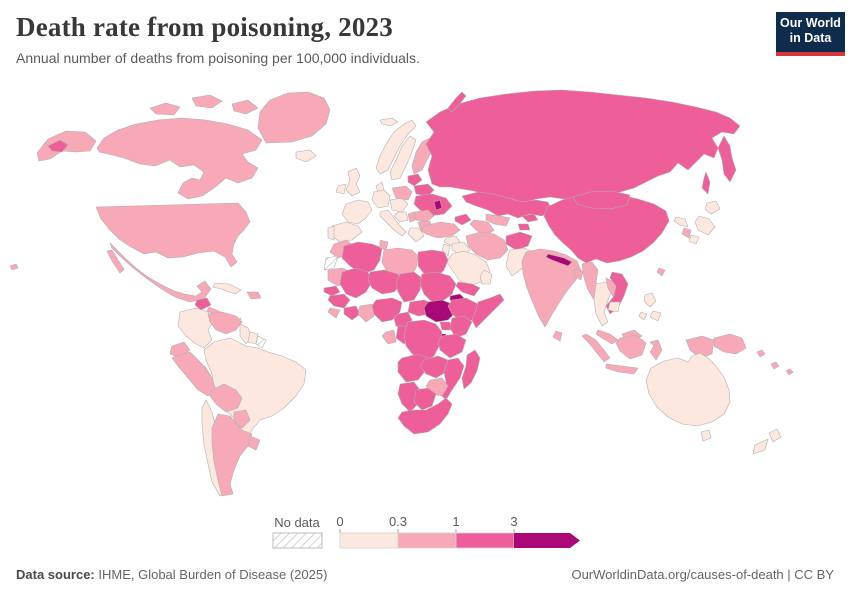  I want to click on owid-logo: Our World in Data, so click(810, 34).